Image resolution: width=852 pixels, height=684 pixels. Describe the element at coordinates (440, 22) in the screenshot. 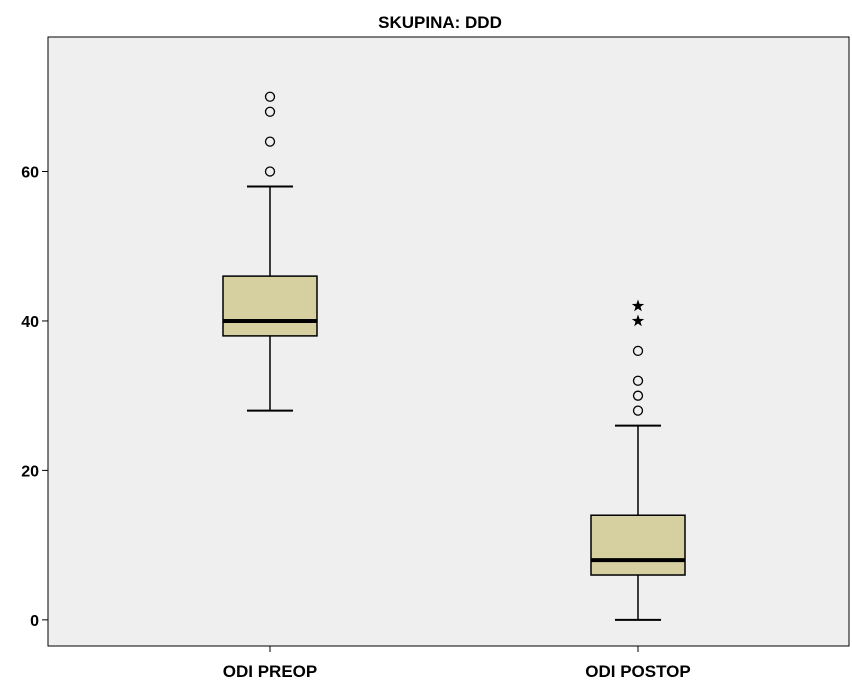

I see `chart-title: SKUPINA: DDD` at that location.